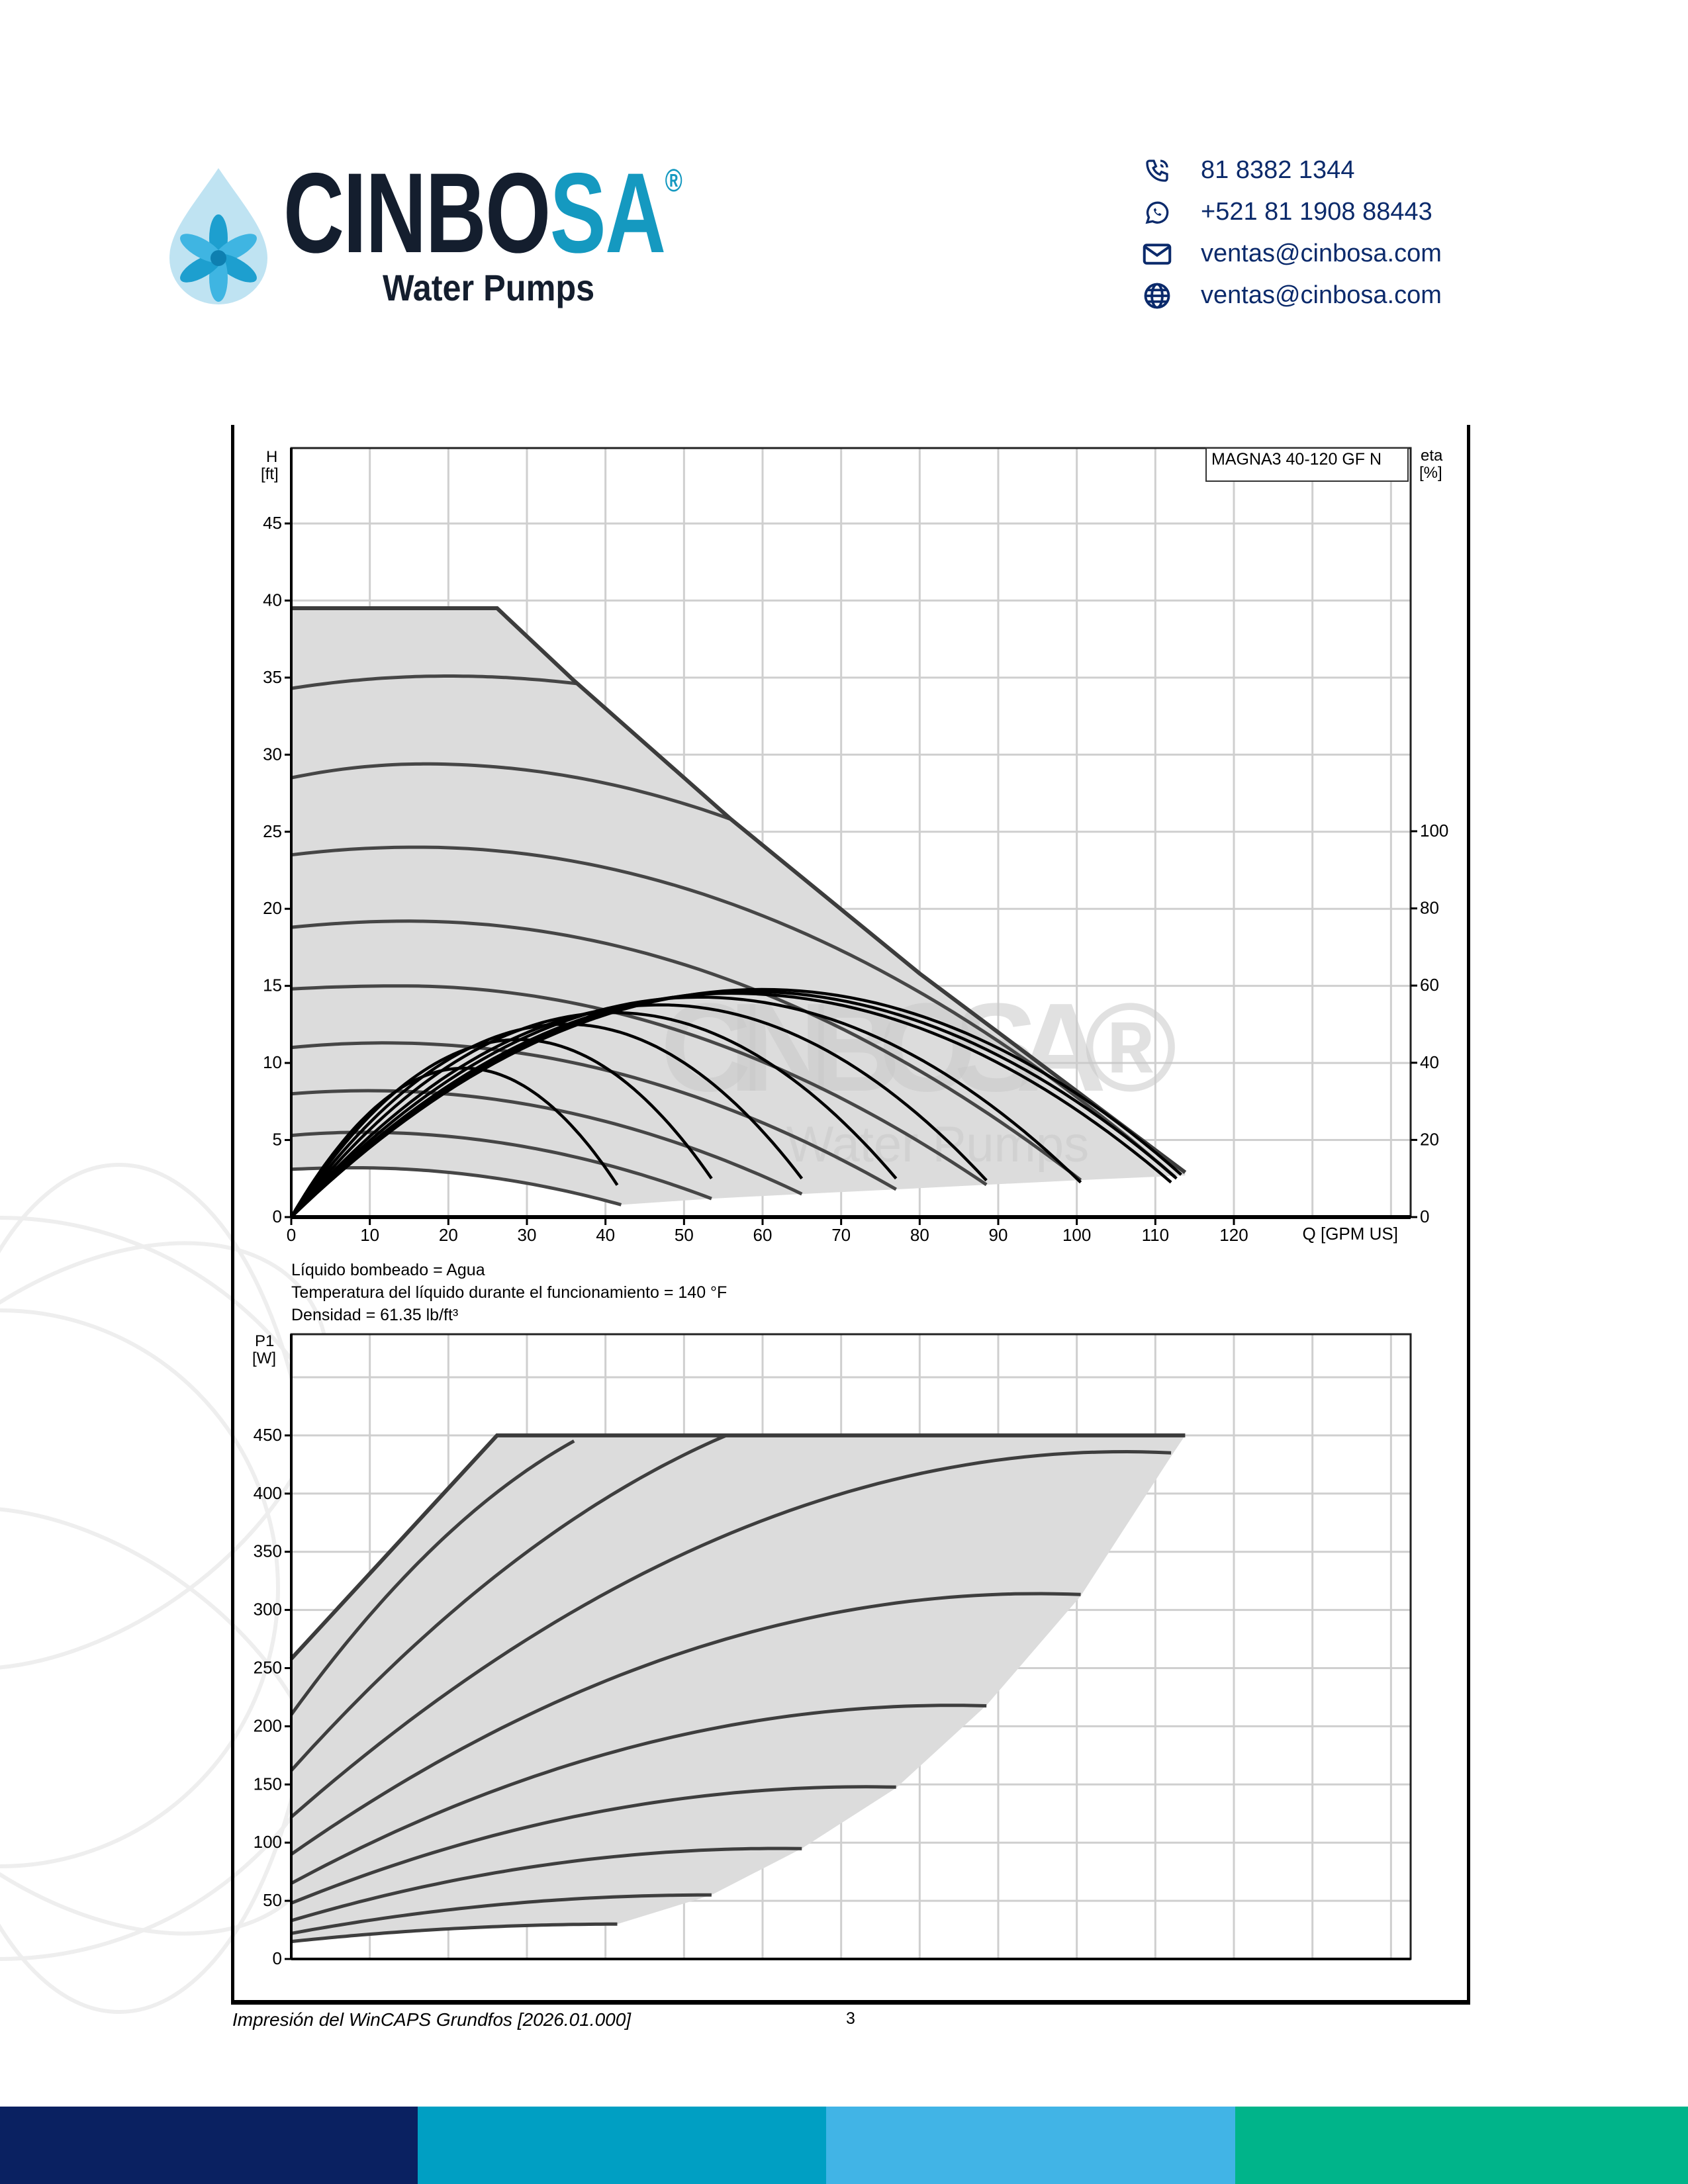  I want to click on x-tick-label: 110, so click(1155, 1235).